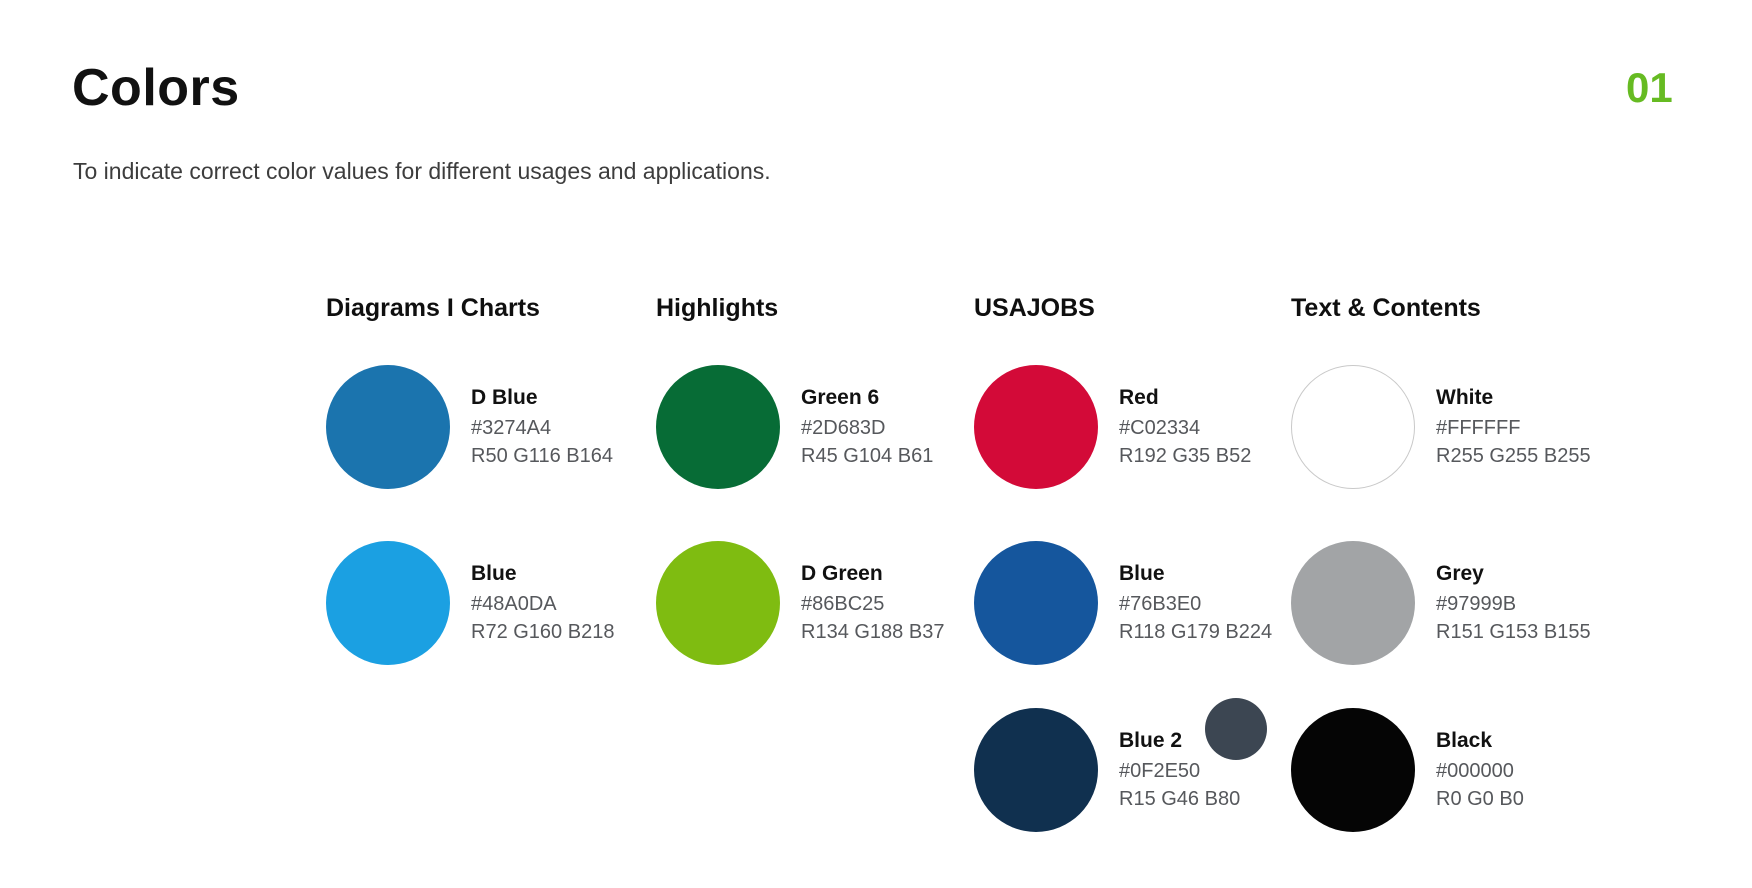 The width and height of the screenshot is (1752, 888). What do you see at coordinates (1475, 771) in the screenshot?
I see `swatch-hex: #000000` at bounding box center [1475, 771].